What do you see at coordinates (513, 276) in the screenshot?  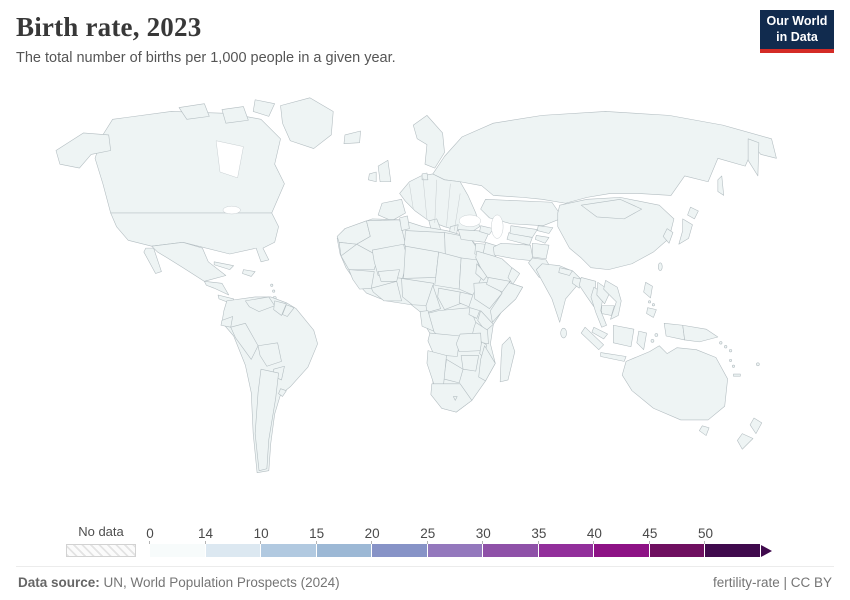 I see `country-oman` at bounding box center [513, 276].